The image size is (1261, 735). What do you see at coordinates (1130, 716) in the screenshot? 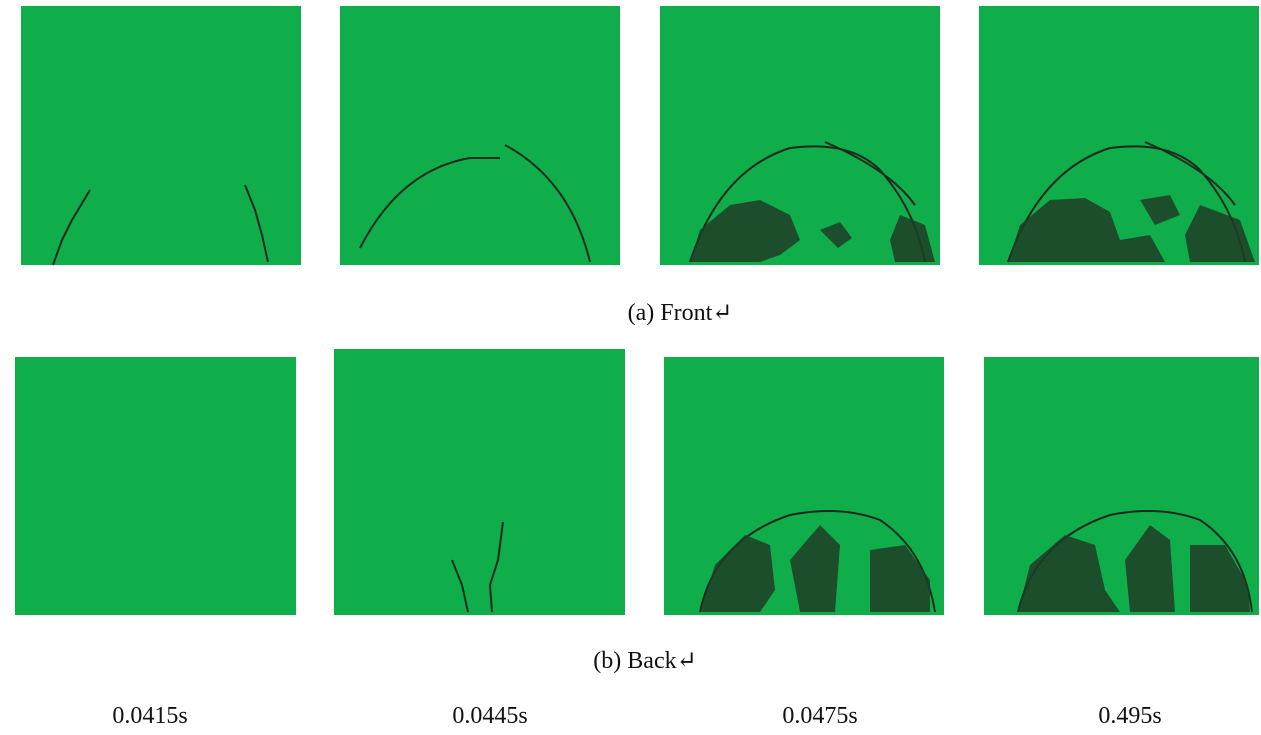
I see `time-label: 0.495s` at bounding box center [1130, 716].